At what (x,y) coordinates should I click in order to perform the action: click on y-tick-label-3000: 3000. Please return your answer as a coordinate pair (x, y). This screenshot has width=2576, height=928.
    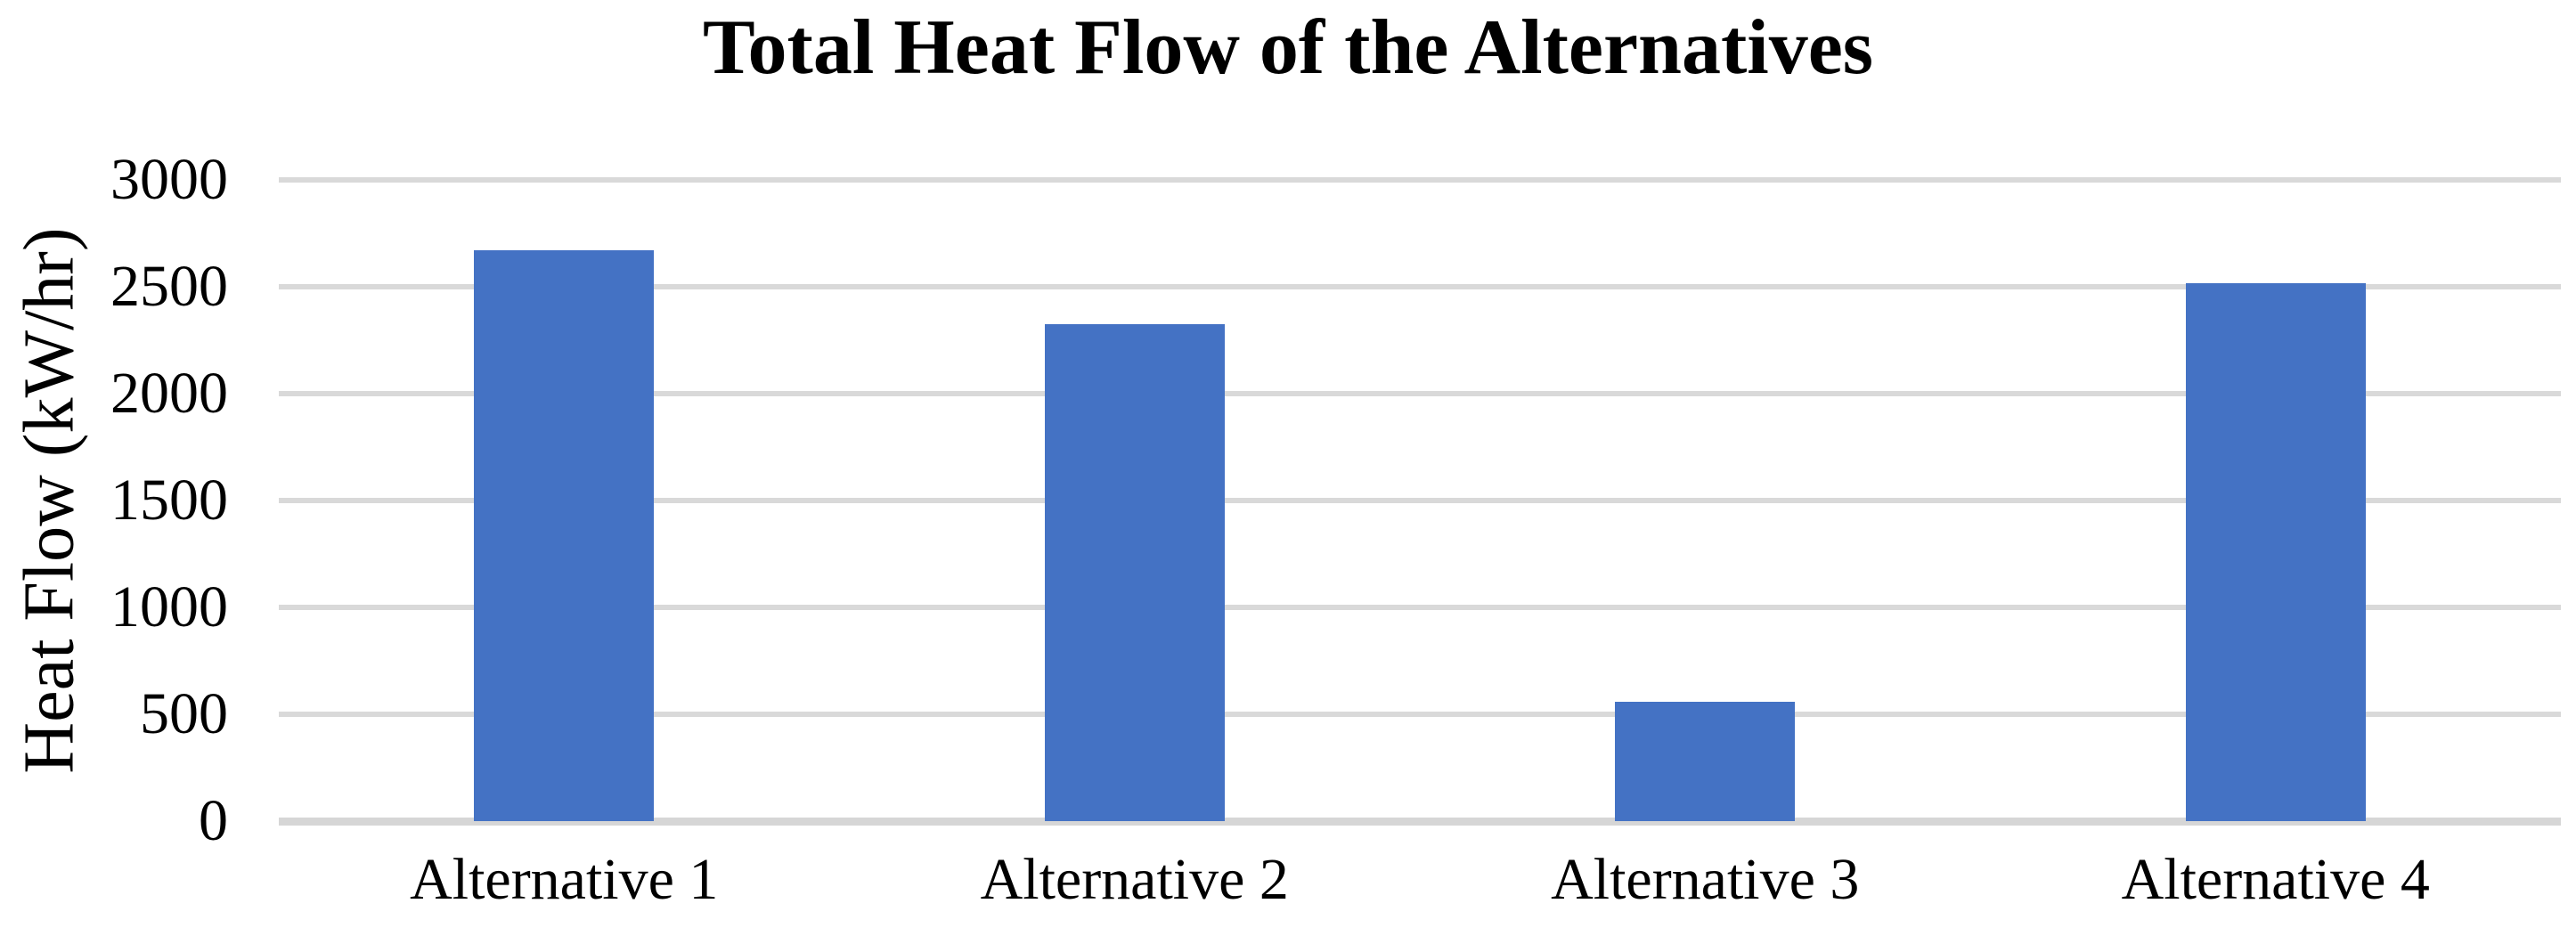
    Looking at the image, I should click on (169, 179).